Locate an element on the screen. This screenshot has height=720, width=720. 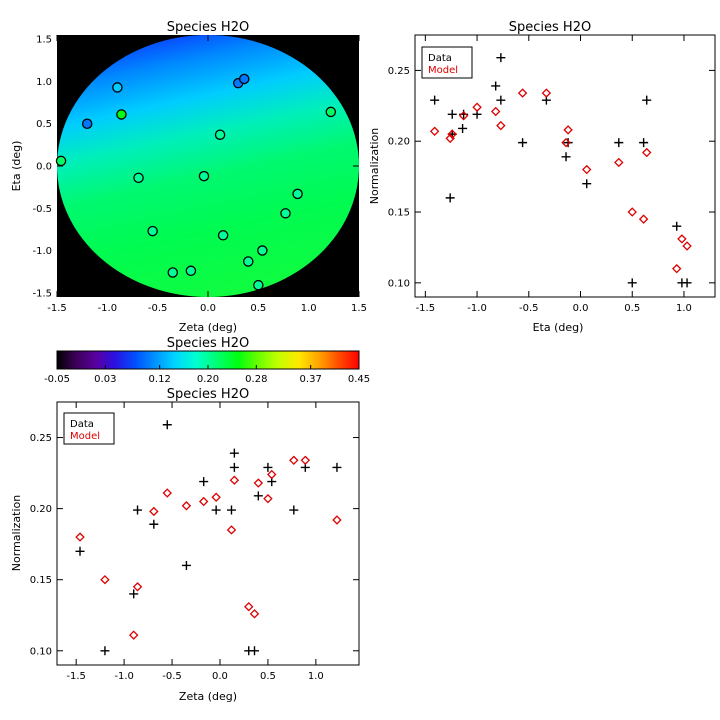
map-xtick-label: 1.0 is located at coordinates (309, 308).